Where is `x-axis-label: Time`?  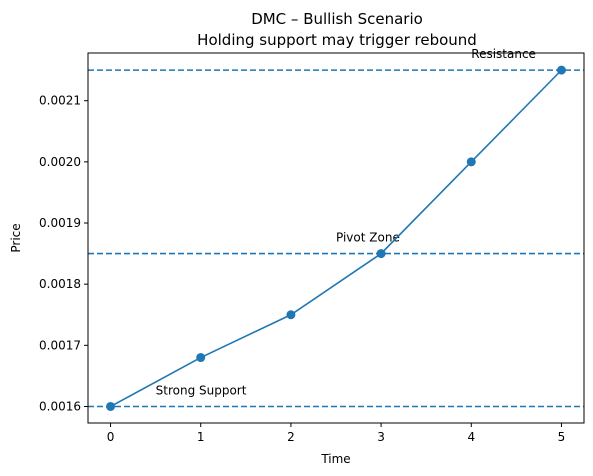 x-axis-label: Time is located at coordinates (335, 459).